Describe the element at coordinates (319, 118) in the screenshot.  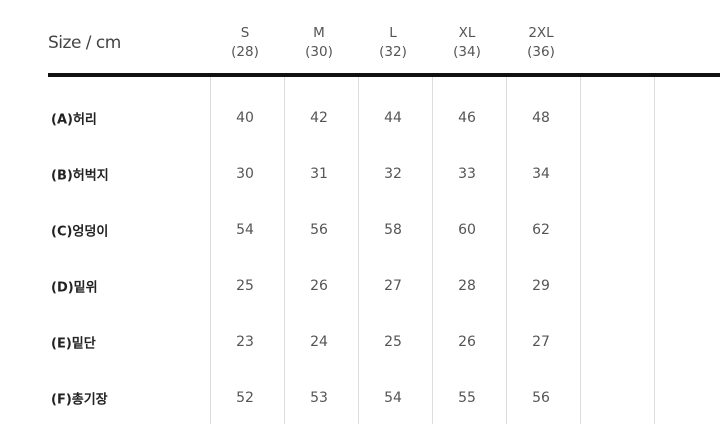
I see `table-cell: 42` at that location.